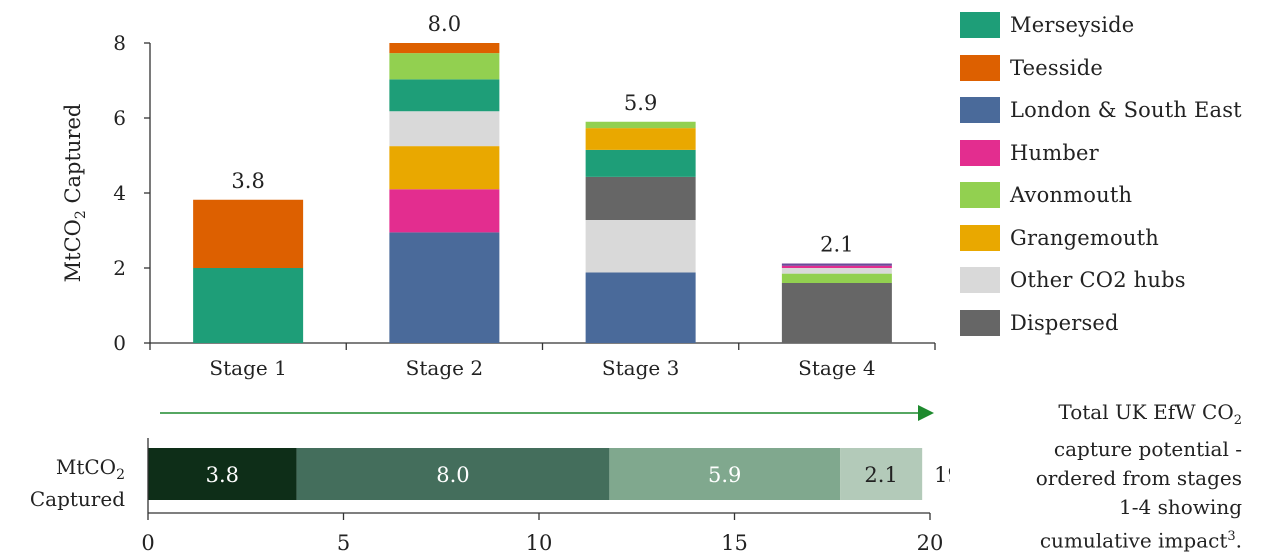 The height and width of the screenshot is (559, 1262). What do you see at coordinates (1071, 195) in the screenshot?
I see `legend-label: Avonmouth` at bounding box center [1071, 195].